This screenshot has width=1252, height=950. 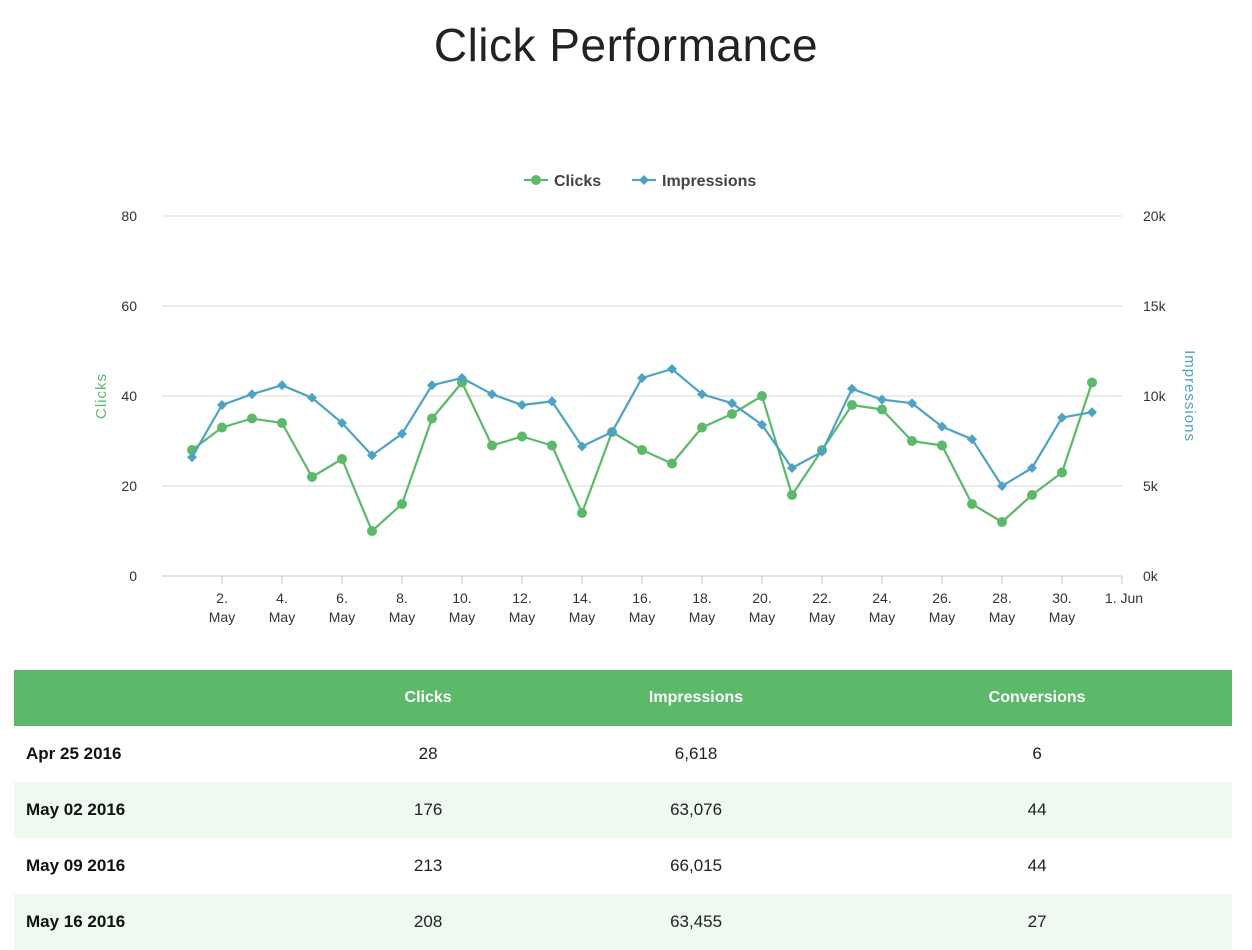 I want to click on row-date: May 09 2016, so click(x=76, y=865).